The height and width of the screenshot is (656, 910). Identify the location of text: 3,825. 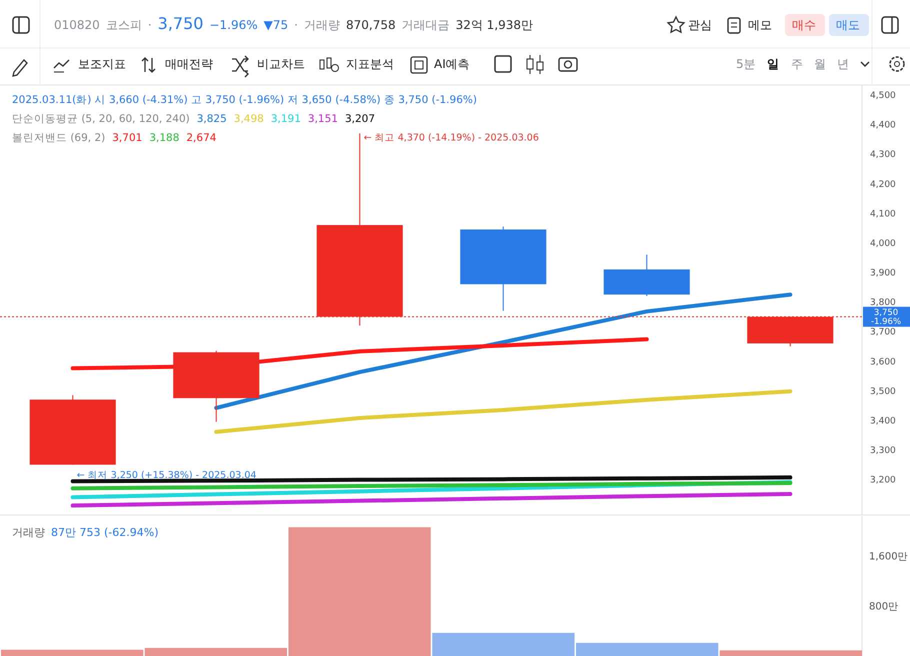
(211, 119).